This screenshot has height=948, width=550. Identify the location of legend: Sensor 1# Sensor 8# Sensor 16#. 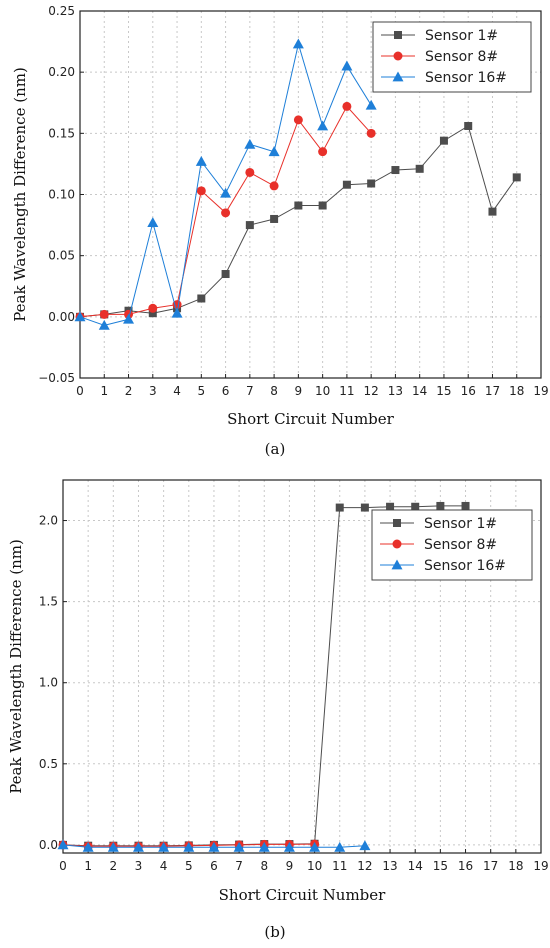
(452, 57).